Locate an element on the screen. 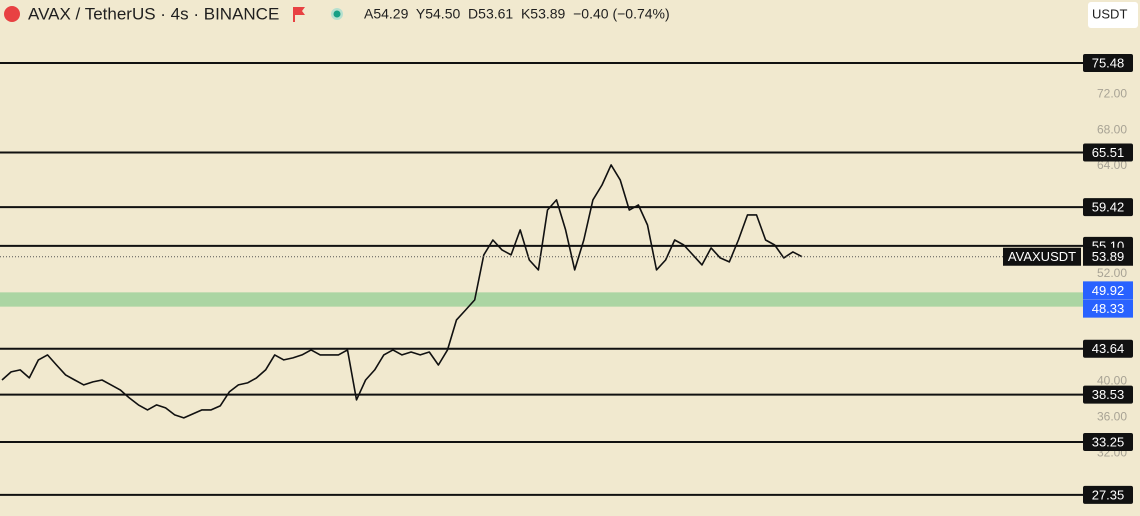 The width and height of the screenshot is (1140, 516). chart-title: AVAX / TetherUS · 4s · BINANCE is located at coordinates (153, 13).